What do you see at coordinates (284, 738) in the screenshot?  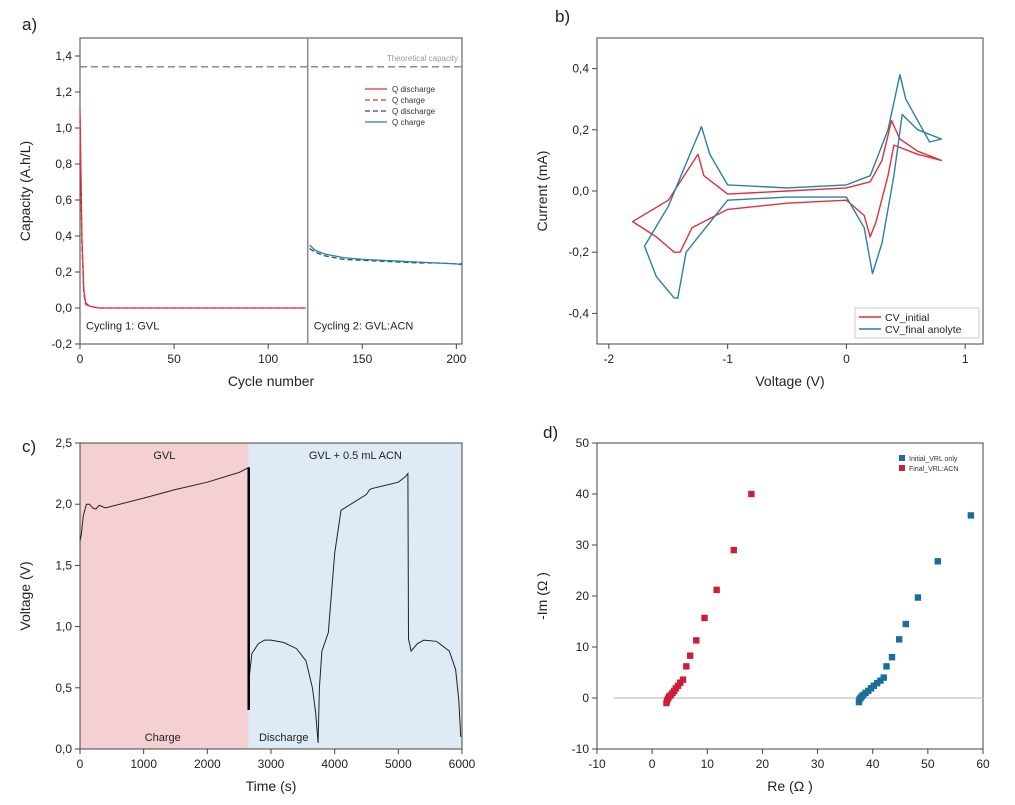 I see `annotation-discharge: Discharge` at bounding box center [284, 738].